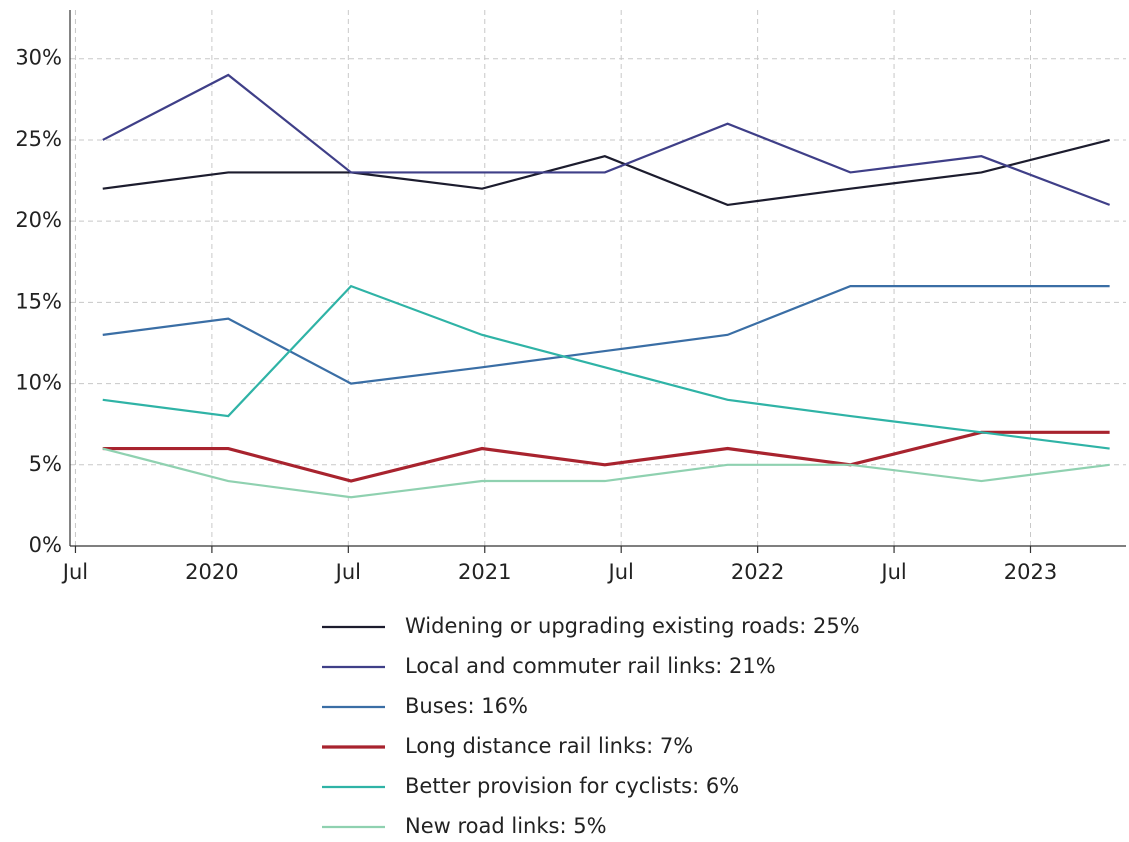 The height and width of the screenshot is (842, 1129). I want to click on legend-label: Better provision for cyclists: 6%, so click(572, 786).